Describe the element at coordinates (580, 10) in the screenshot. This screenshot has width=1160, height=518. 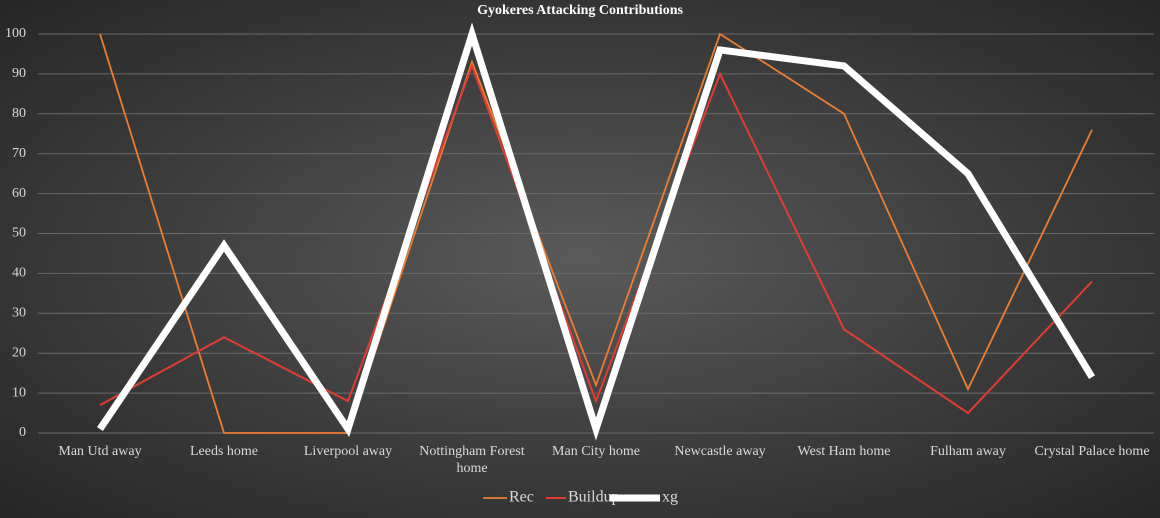
I see `chart-title: Gyokeres Attacking Contributions` at that location.